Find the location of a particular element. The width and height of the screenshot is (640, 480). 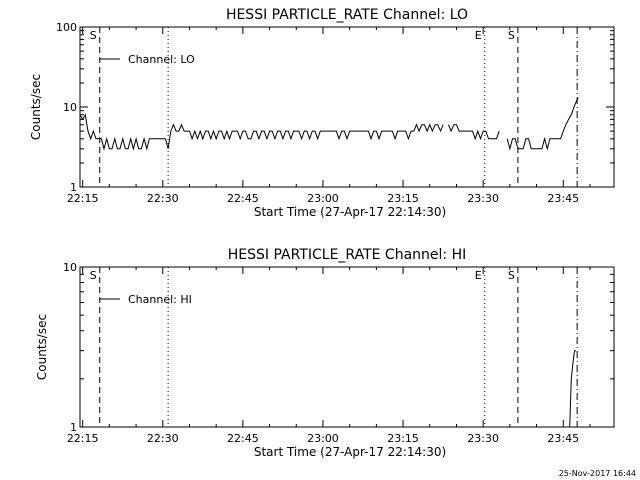

chart-title: HESSI PARTICLE_RATE Channel: HI is located at coordinates (347, 255).